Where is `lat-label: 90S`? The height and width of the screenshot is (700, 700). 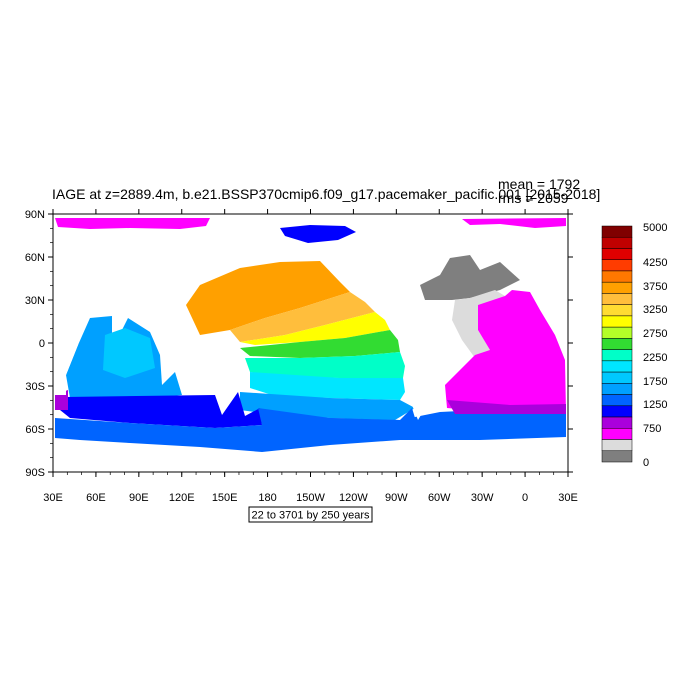 lat-label: 90S is located at coordinates (35, 473).